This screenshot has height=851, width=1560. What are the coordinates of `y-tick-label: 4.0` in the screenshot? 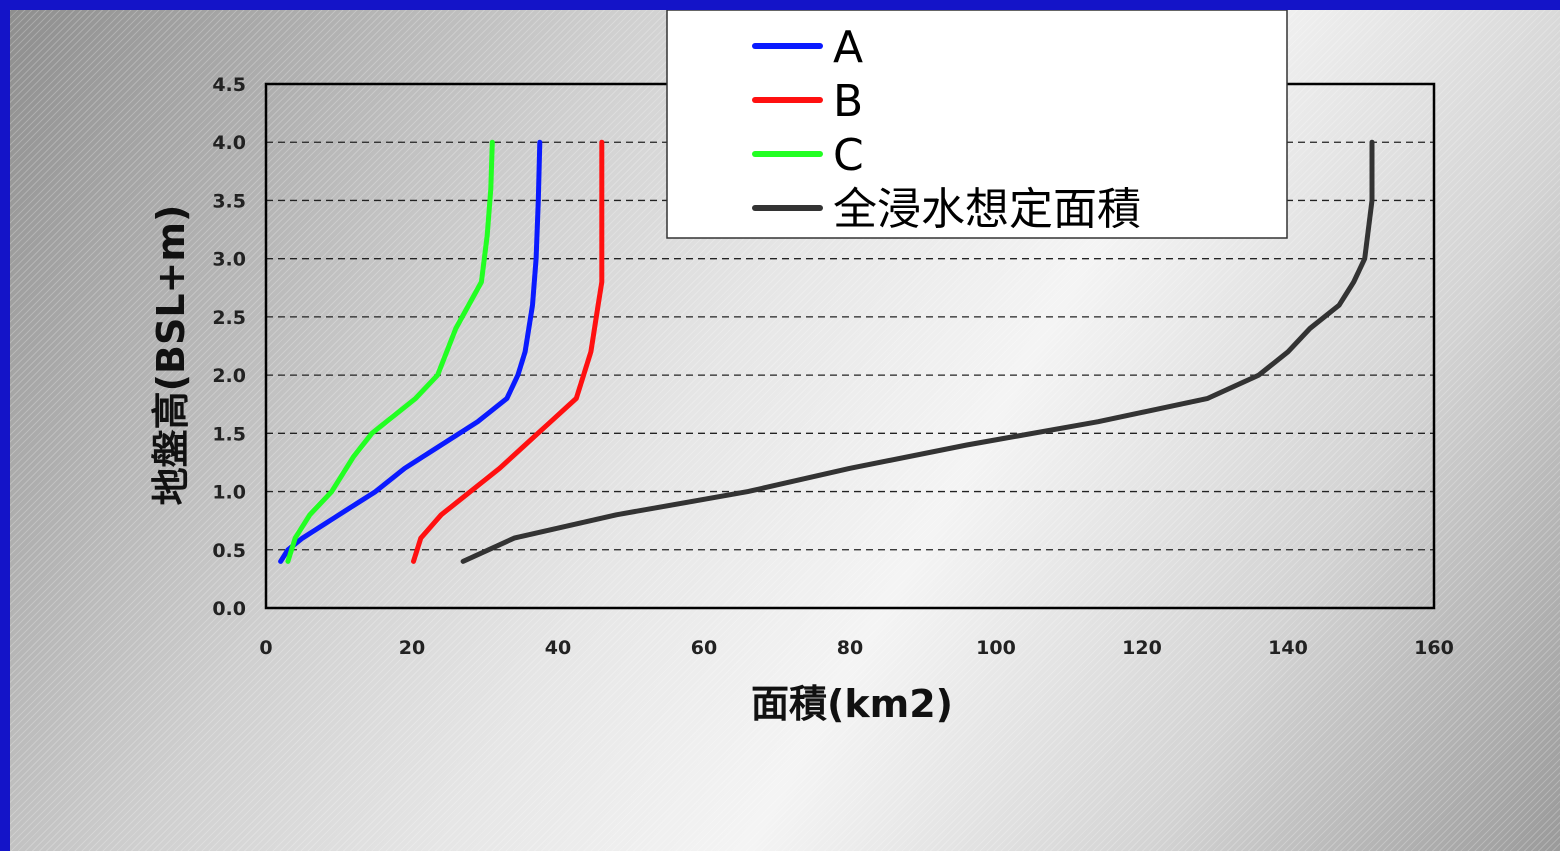 It's located at (229, 143).